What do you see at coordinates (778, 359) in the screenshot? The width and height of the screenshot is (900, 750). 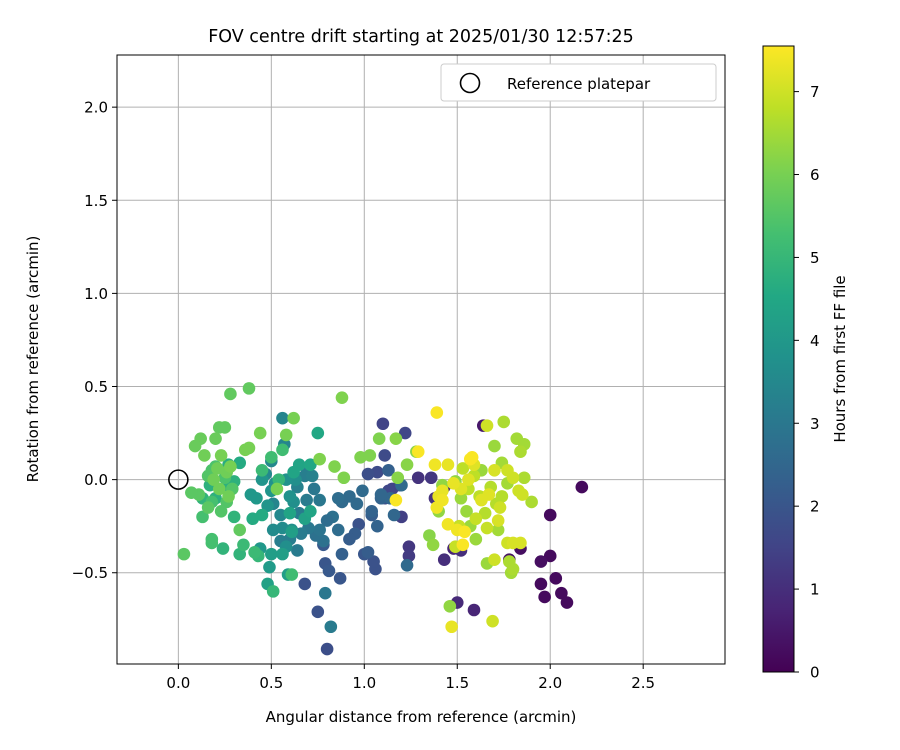 I see `colorbar-gradient` at bounding box center [778, 359].